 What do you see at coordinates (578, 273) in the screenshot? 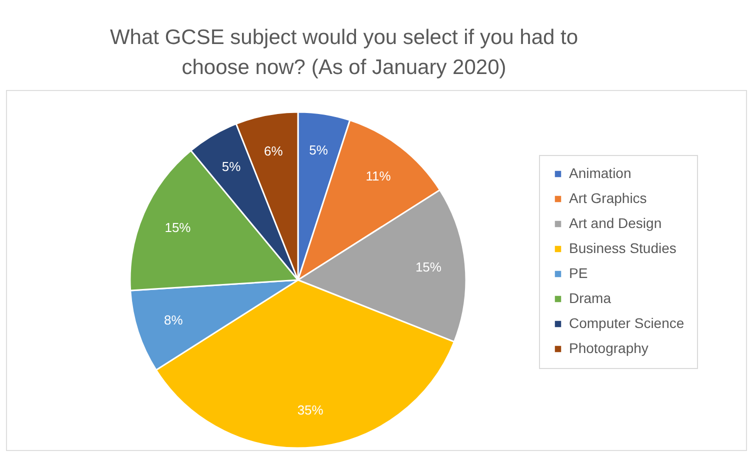
I see `legend-label: PE` at bounding box center [578, 273].